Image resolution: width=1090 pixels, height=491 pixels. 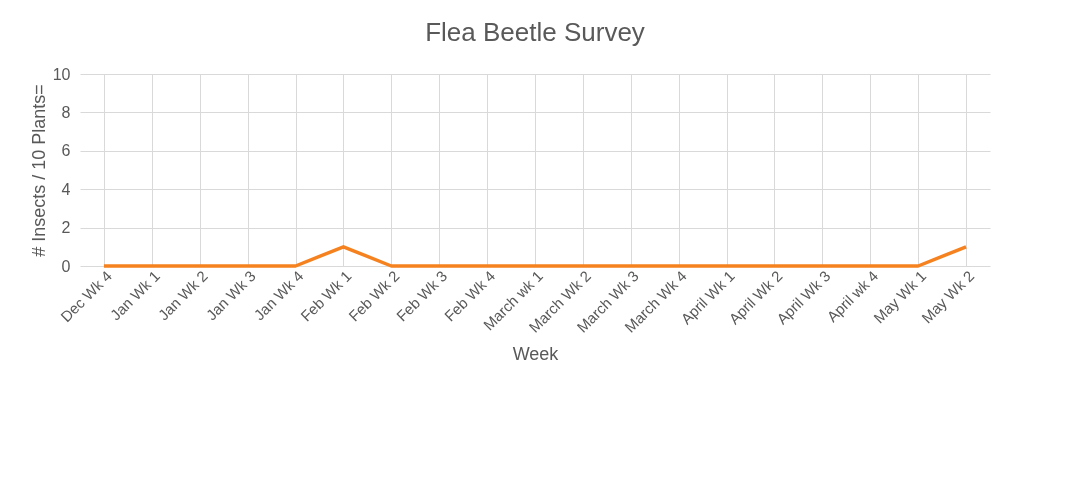 What do you see at coordinates (66, 151) in the screenshot?
I see `y-tick-label: 6` at bounding box center [66, 151].